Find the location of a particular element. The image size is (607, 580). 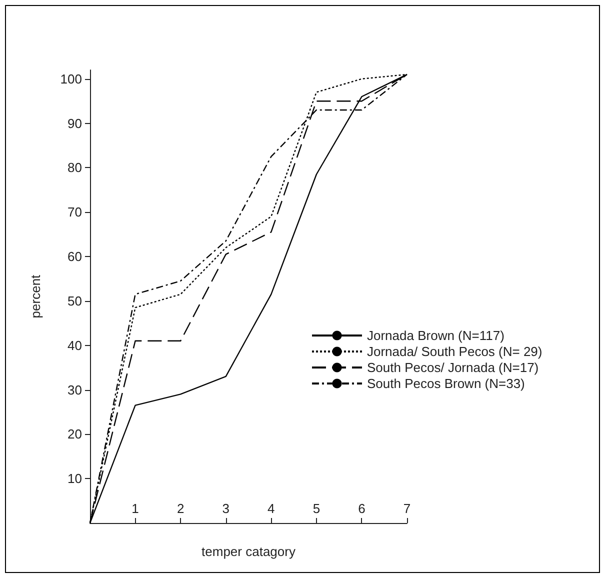

x-tick-label: 7 is located at coordinates (407, 508).